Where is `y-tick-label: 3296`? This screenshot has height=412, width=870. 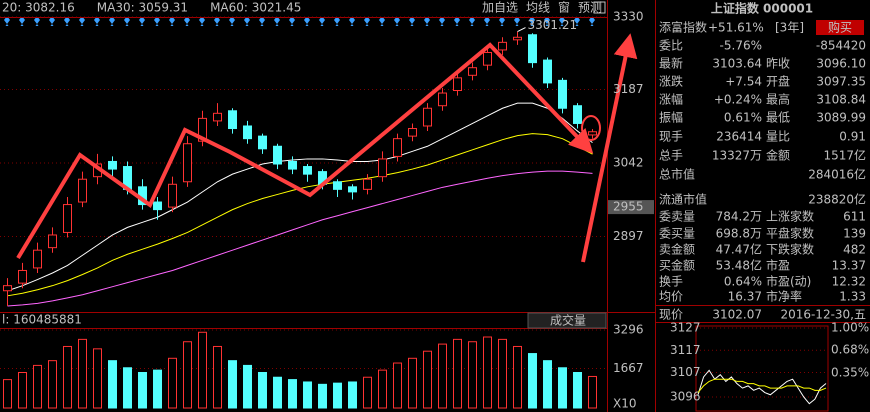 y-tick-label: 3296 is located at coordinates (628, 330).